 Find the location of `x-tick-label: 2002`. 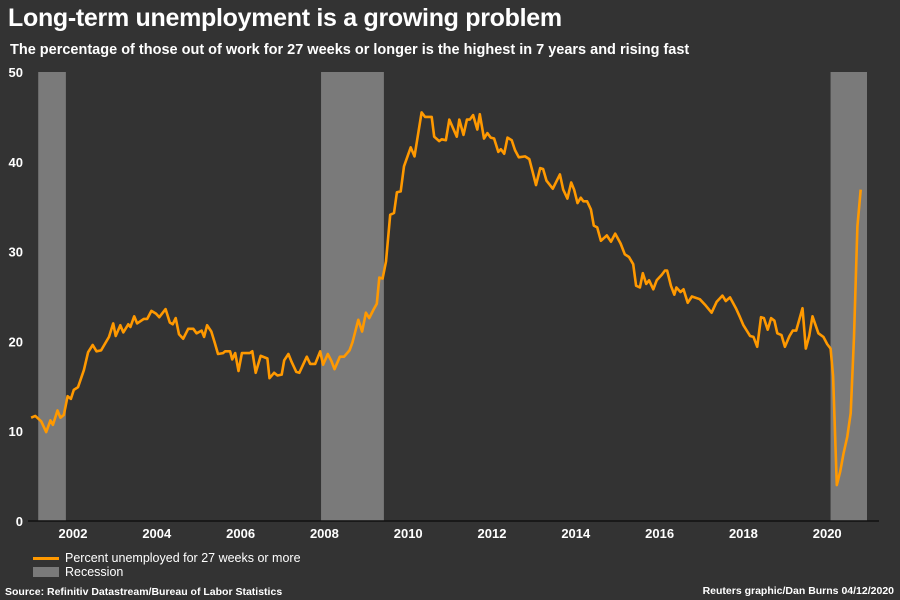

x-tick-label: 2002 is located at coordinates (73, 533).